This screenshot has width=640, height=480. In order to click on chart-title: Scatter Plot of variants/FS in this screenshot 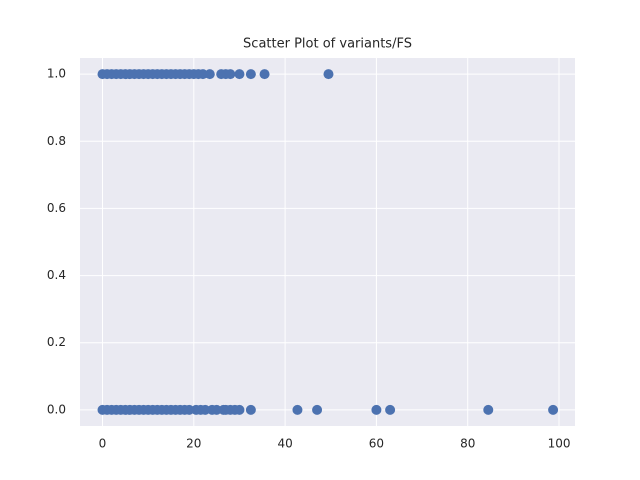, I will do `click(327, 44)`.